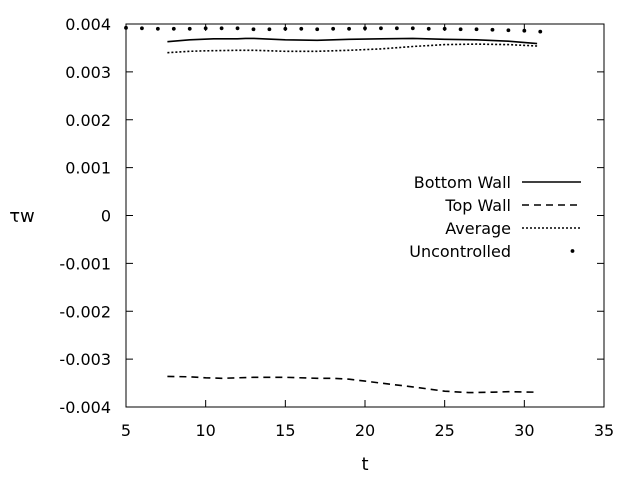  What do you see at coordinates (477, 205) in the screenshot?
I see `legend-label: Top Wall` at bounding box center [477, 205].